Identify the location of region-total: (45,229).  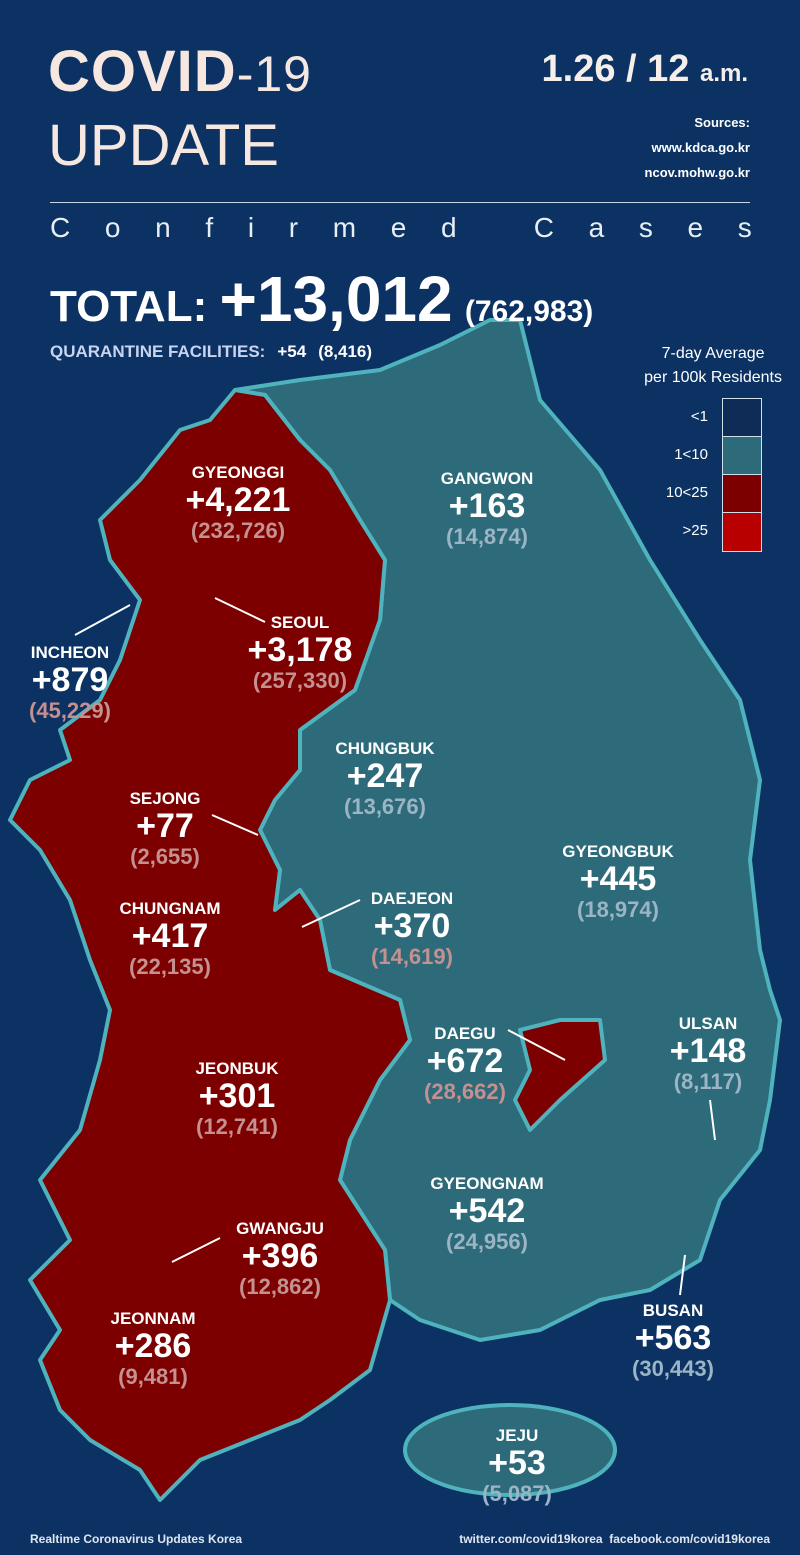
(70, 710).